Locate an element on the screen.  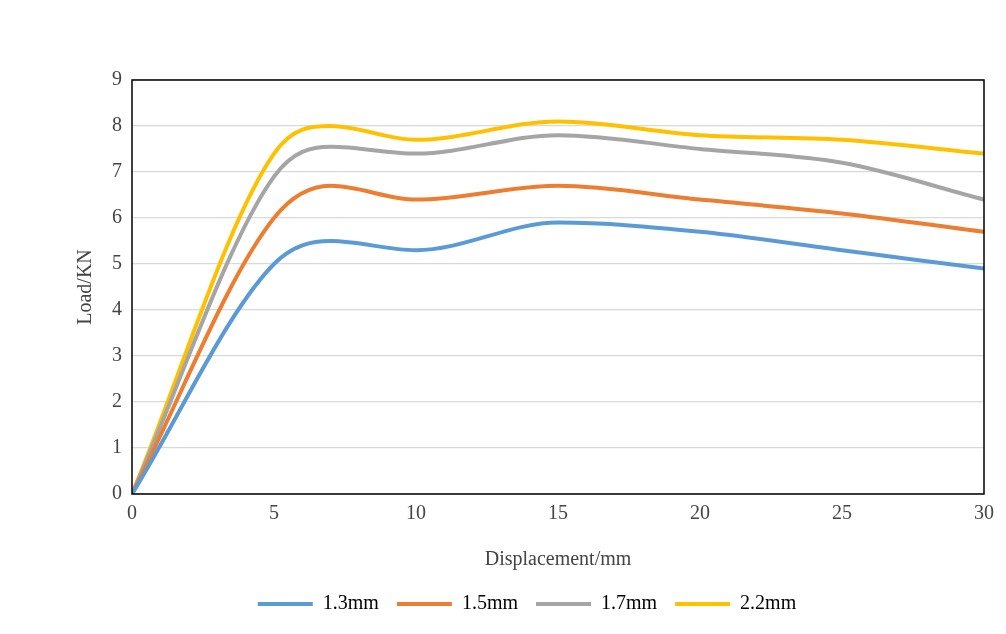
x-tick-label: 0 is located at coordinates (132, 512).